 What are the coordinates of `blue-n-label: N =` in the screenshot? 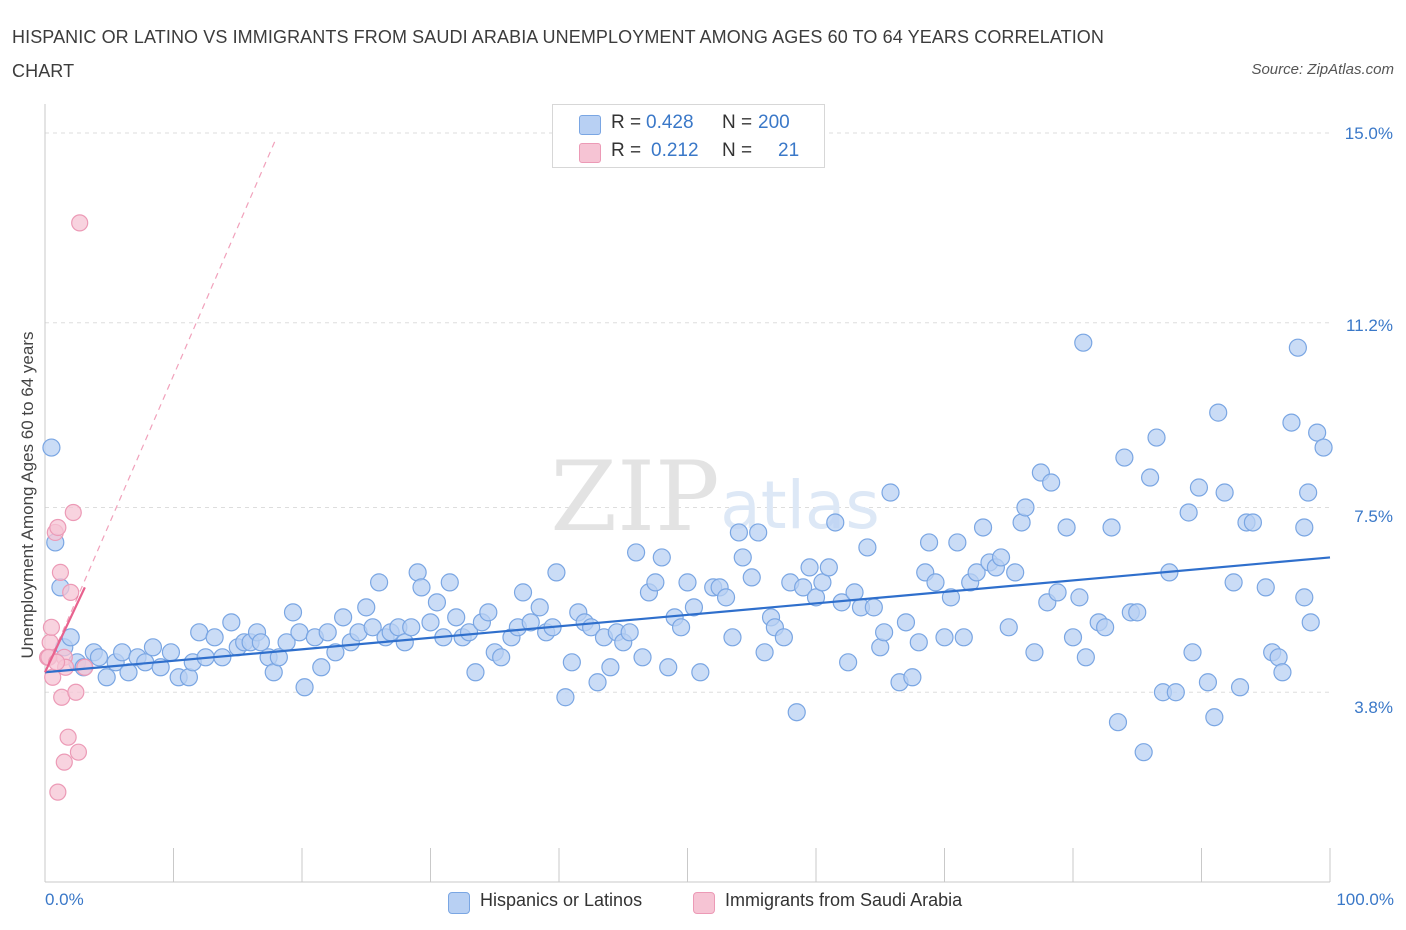 It's located at (737, 122).